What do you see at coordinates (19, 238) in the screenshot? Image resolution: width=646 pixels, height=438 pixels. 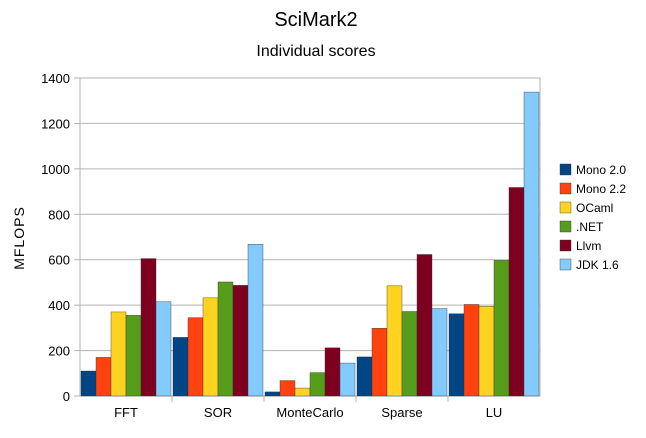 I see `y-axis-label: MFLOPS` at bounding box center [19, 238].